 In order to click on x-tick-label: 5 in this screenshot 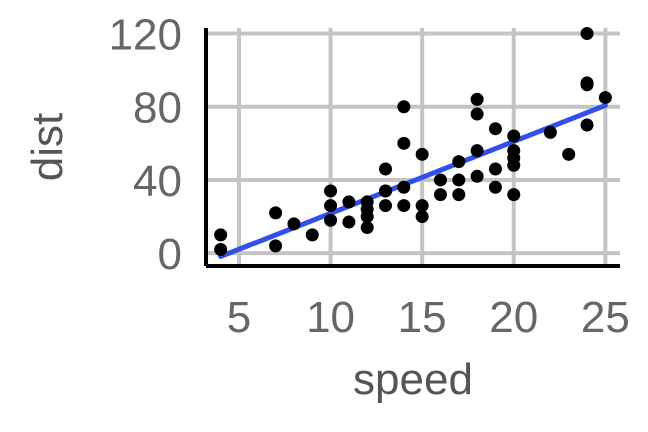, I will do `click(239, 317)`.